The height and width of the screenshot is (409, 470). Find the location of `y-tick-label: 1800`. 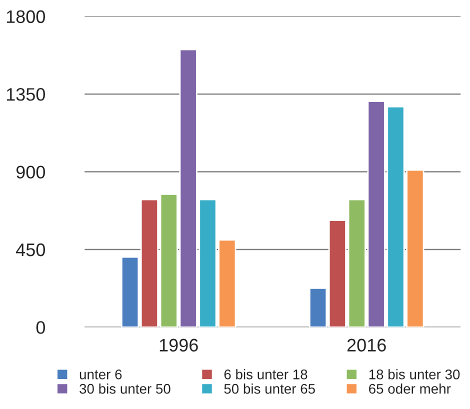

y-tick-label: 1800 is located at coordinates (26, 17).